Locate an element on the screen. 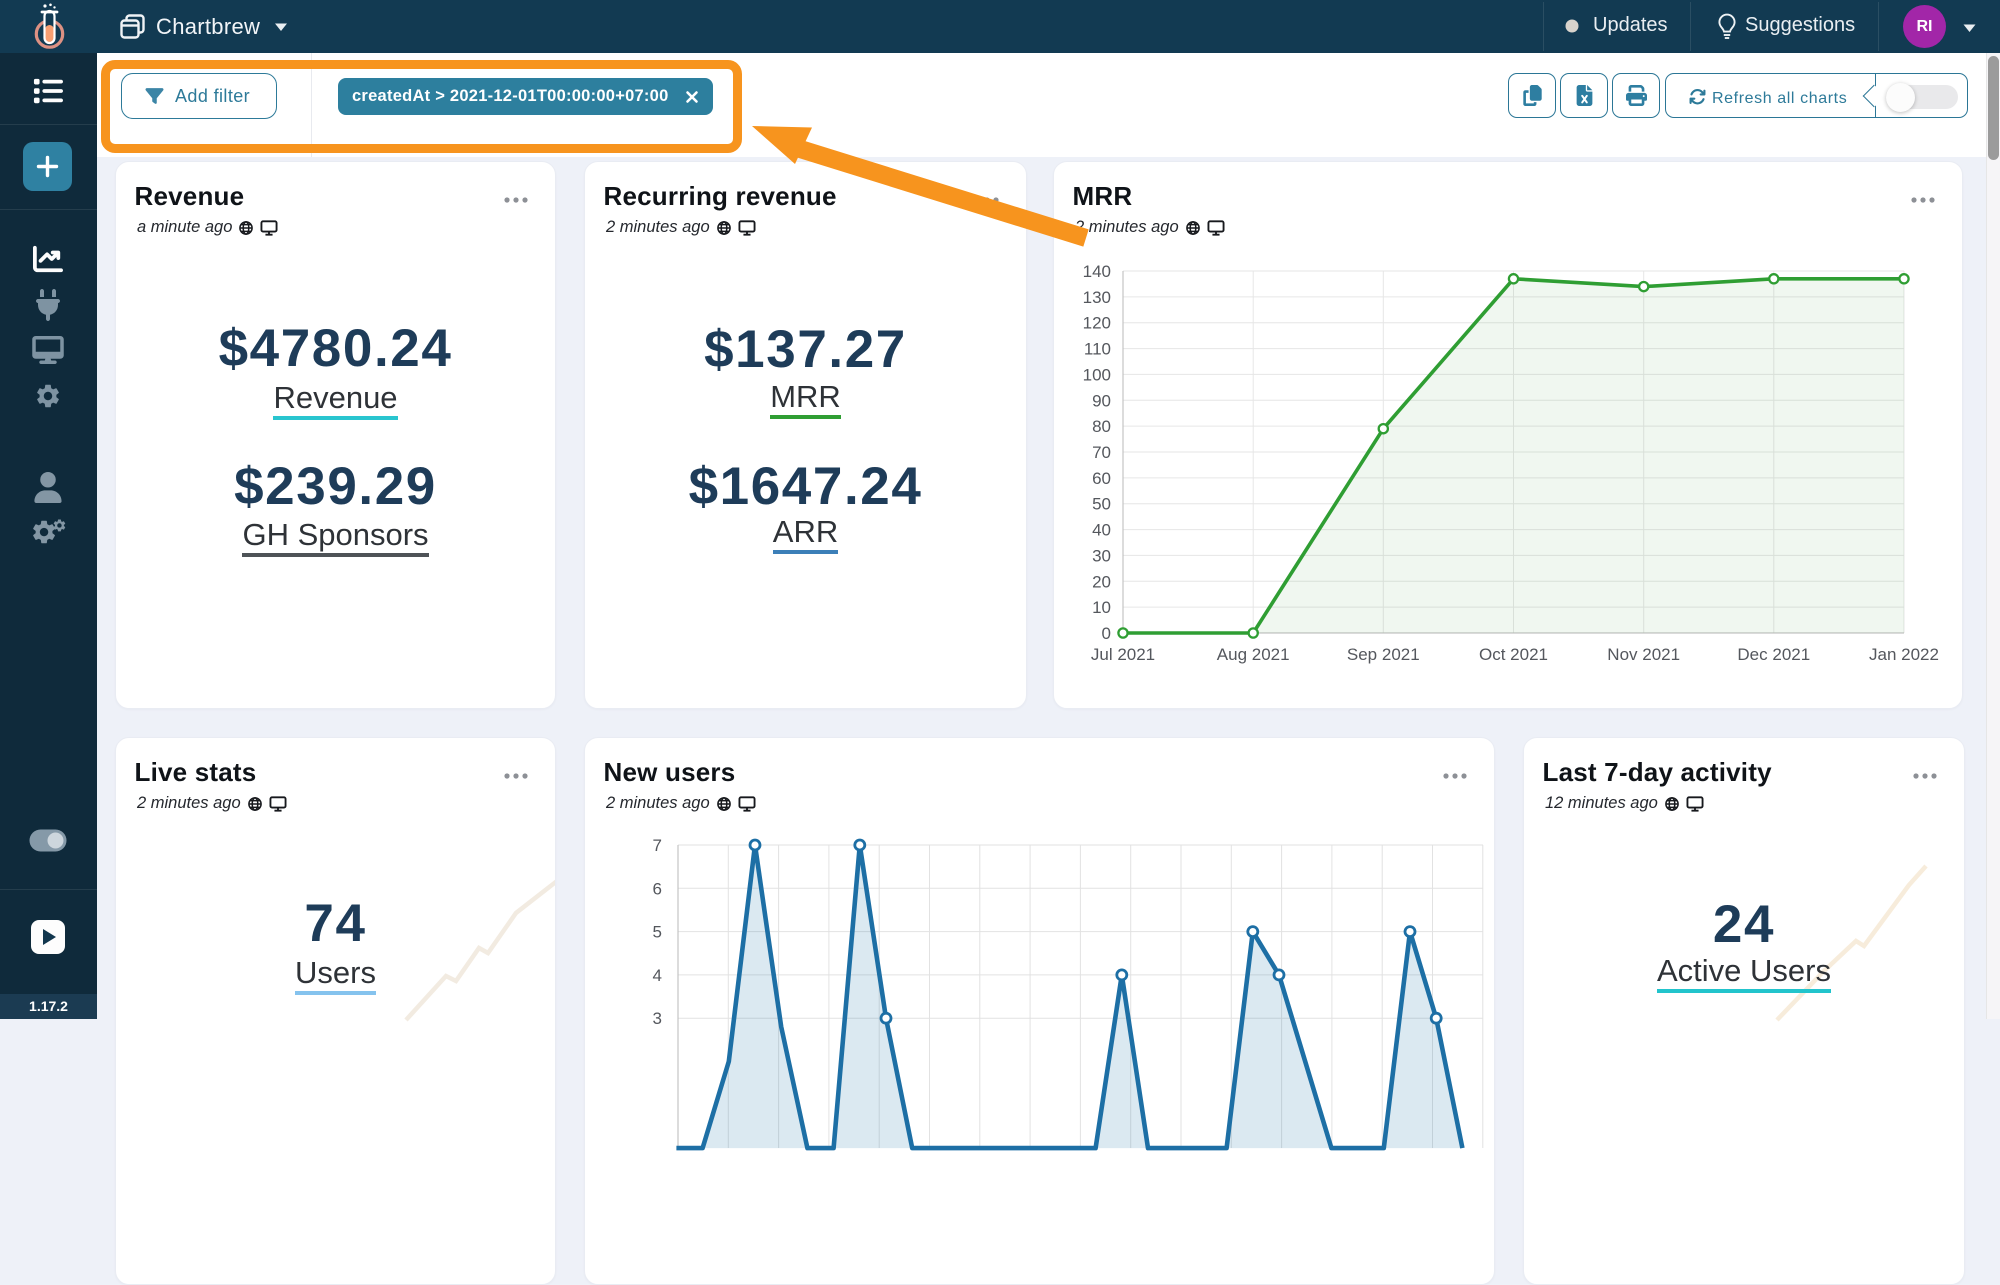 Image resolution: width=2000 pixels, height=1285 pixels. svg-text: 100 is located at coordinates (1097, 374).